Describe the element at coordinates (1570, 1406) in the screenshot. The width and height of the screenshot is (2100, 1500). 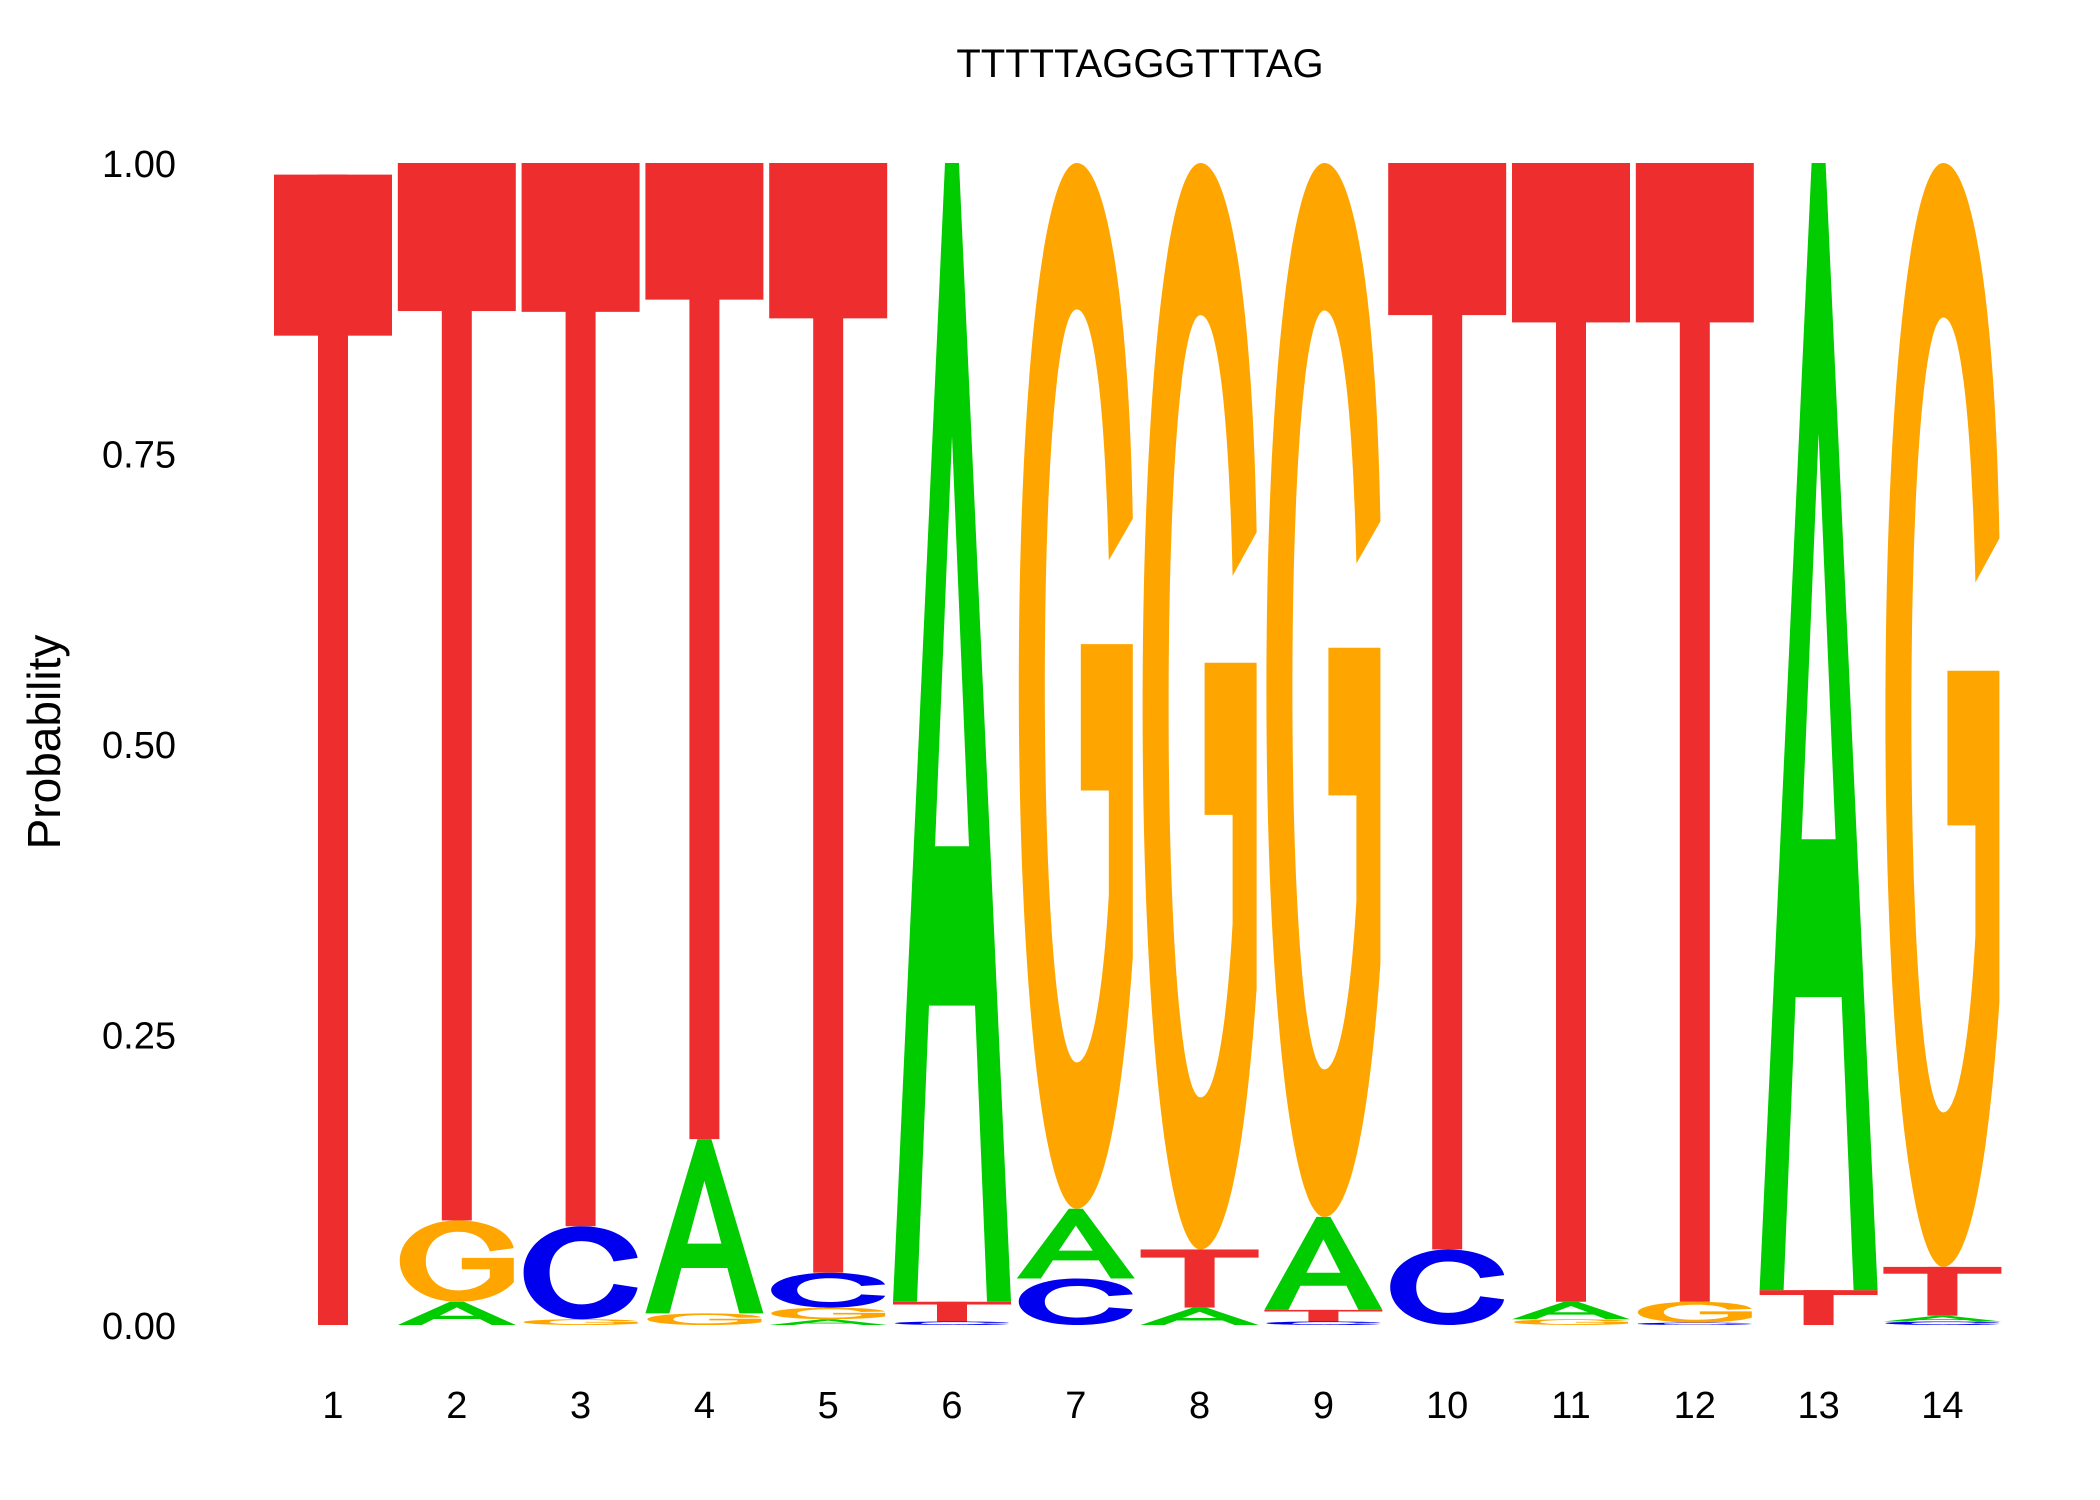
I see `x-tick-label: 11` at that location.